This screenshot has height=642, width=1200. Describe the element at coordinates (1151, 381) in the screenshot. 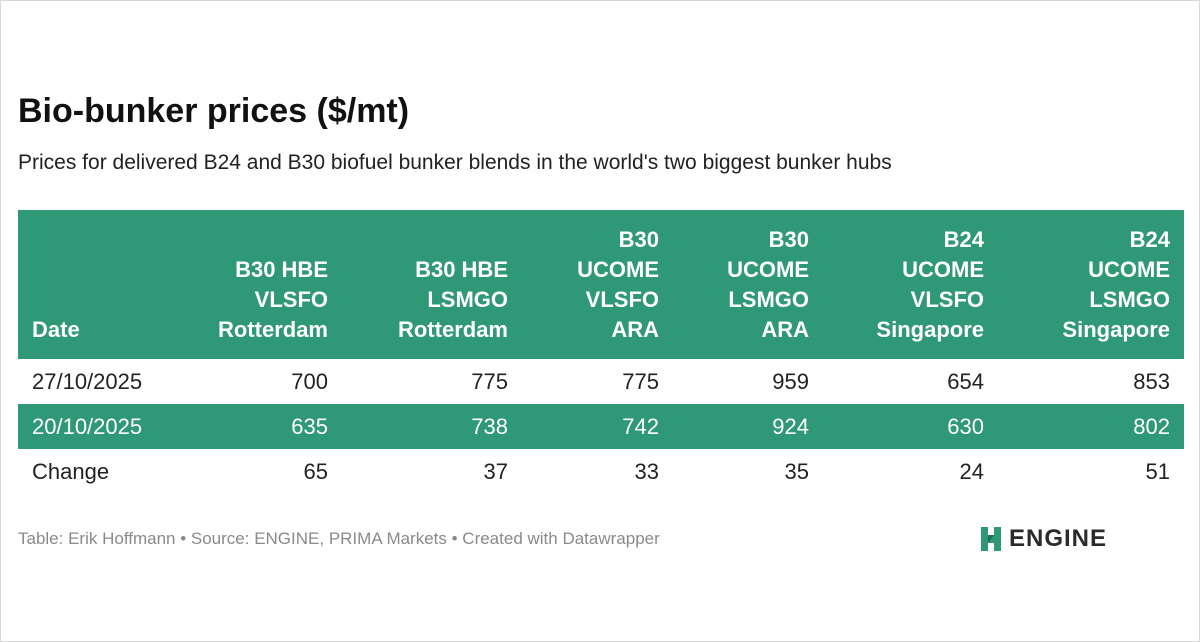

I see `table-cell-value: 853` at that location.